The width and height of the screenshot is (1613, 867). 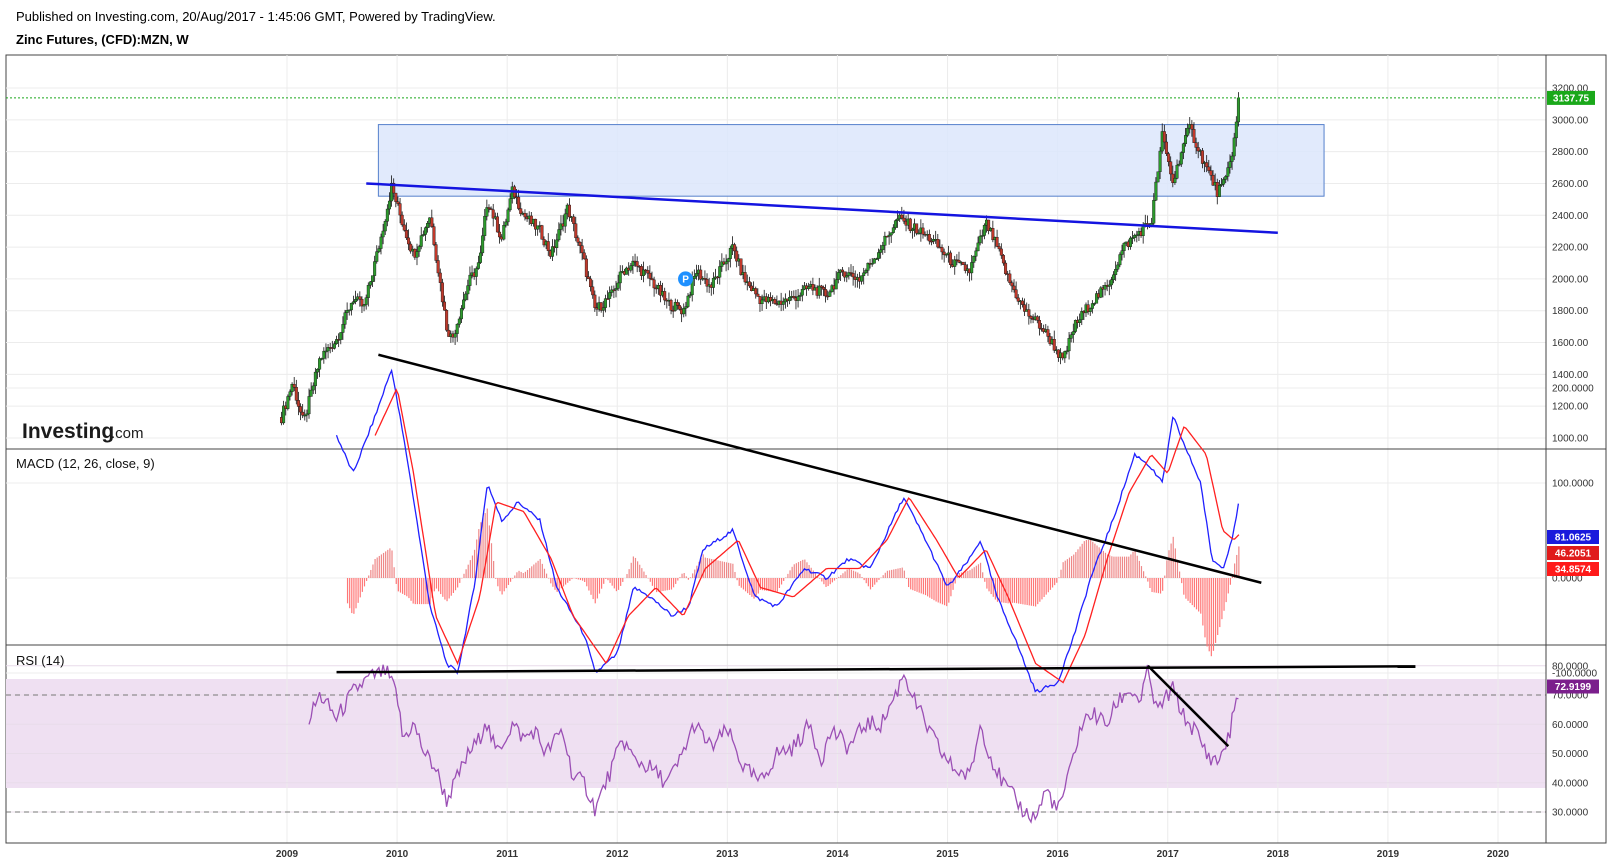 I want to click on macd-tick-label: -100.0000, so click(x=1574, y=674).